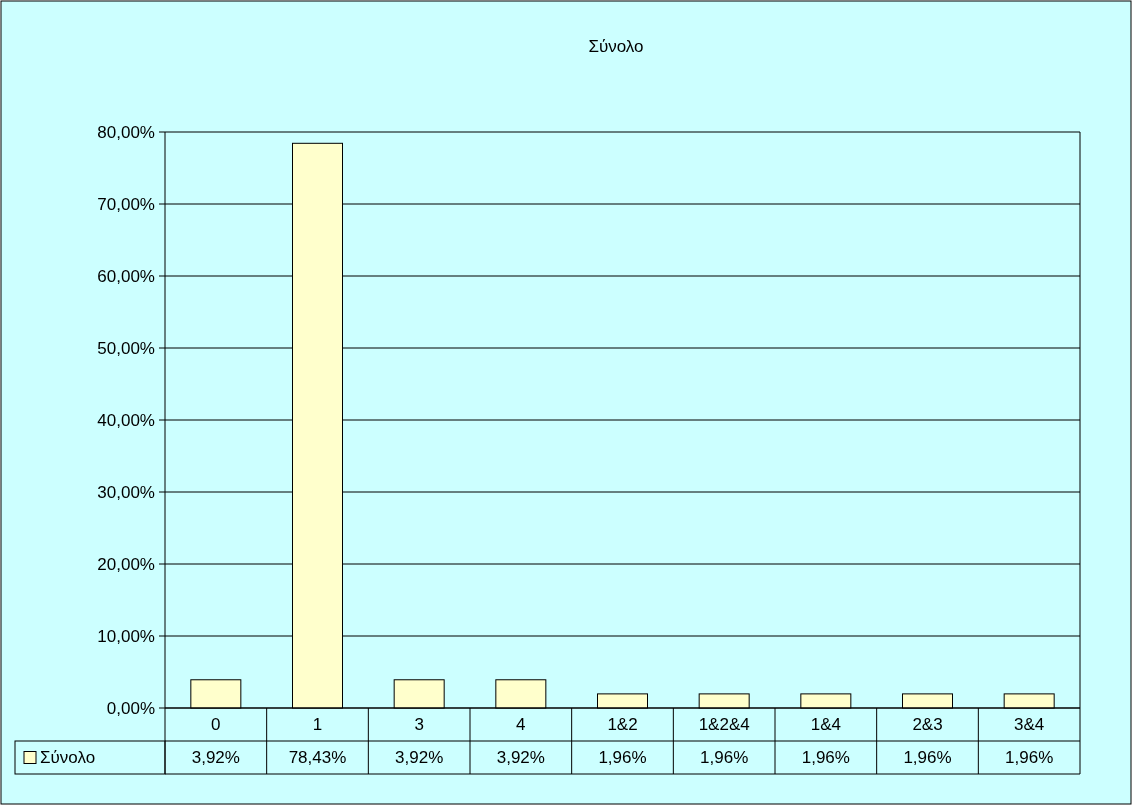  I want to click on x-tick-label: 1&2, so click(622, 725).